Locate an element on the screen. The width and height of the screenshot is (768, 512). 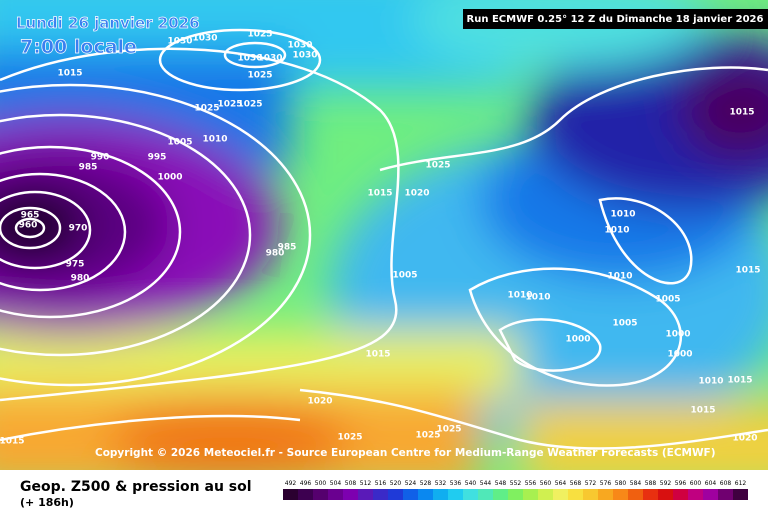
lead-time: (+ 186h) is located at coordinates (47, 502).